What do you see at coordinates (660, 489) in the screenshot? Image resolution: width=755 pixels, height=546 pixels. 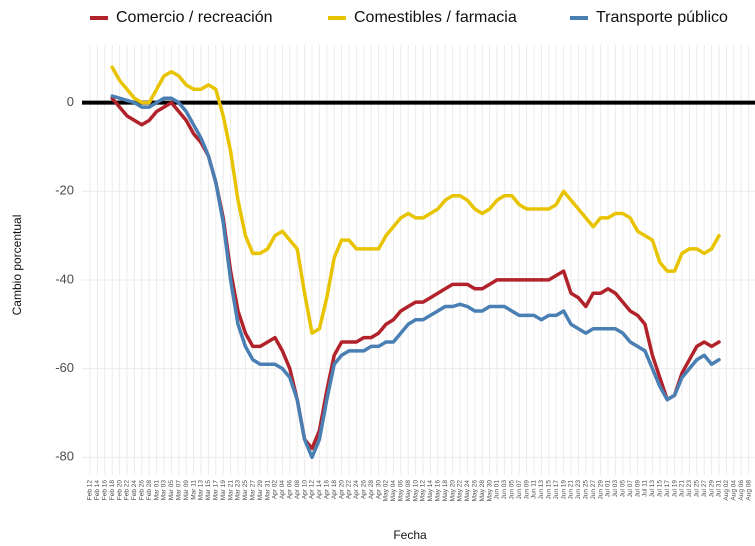 I see `x-tick-label: Jul 15` at bounding box center [660, 489].